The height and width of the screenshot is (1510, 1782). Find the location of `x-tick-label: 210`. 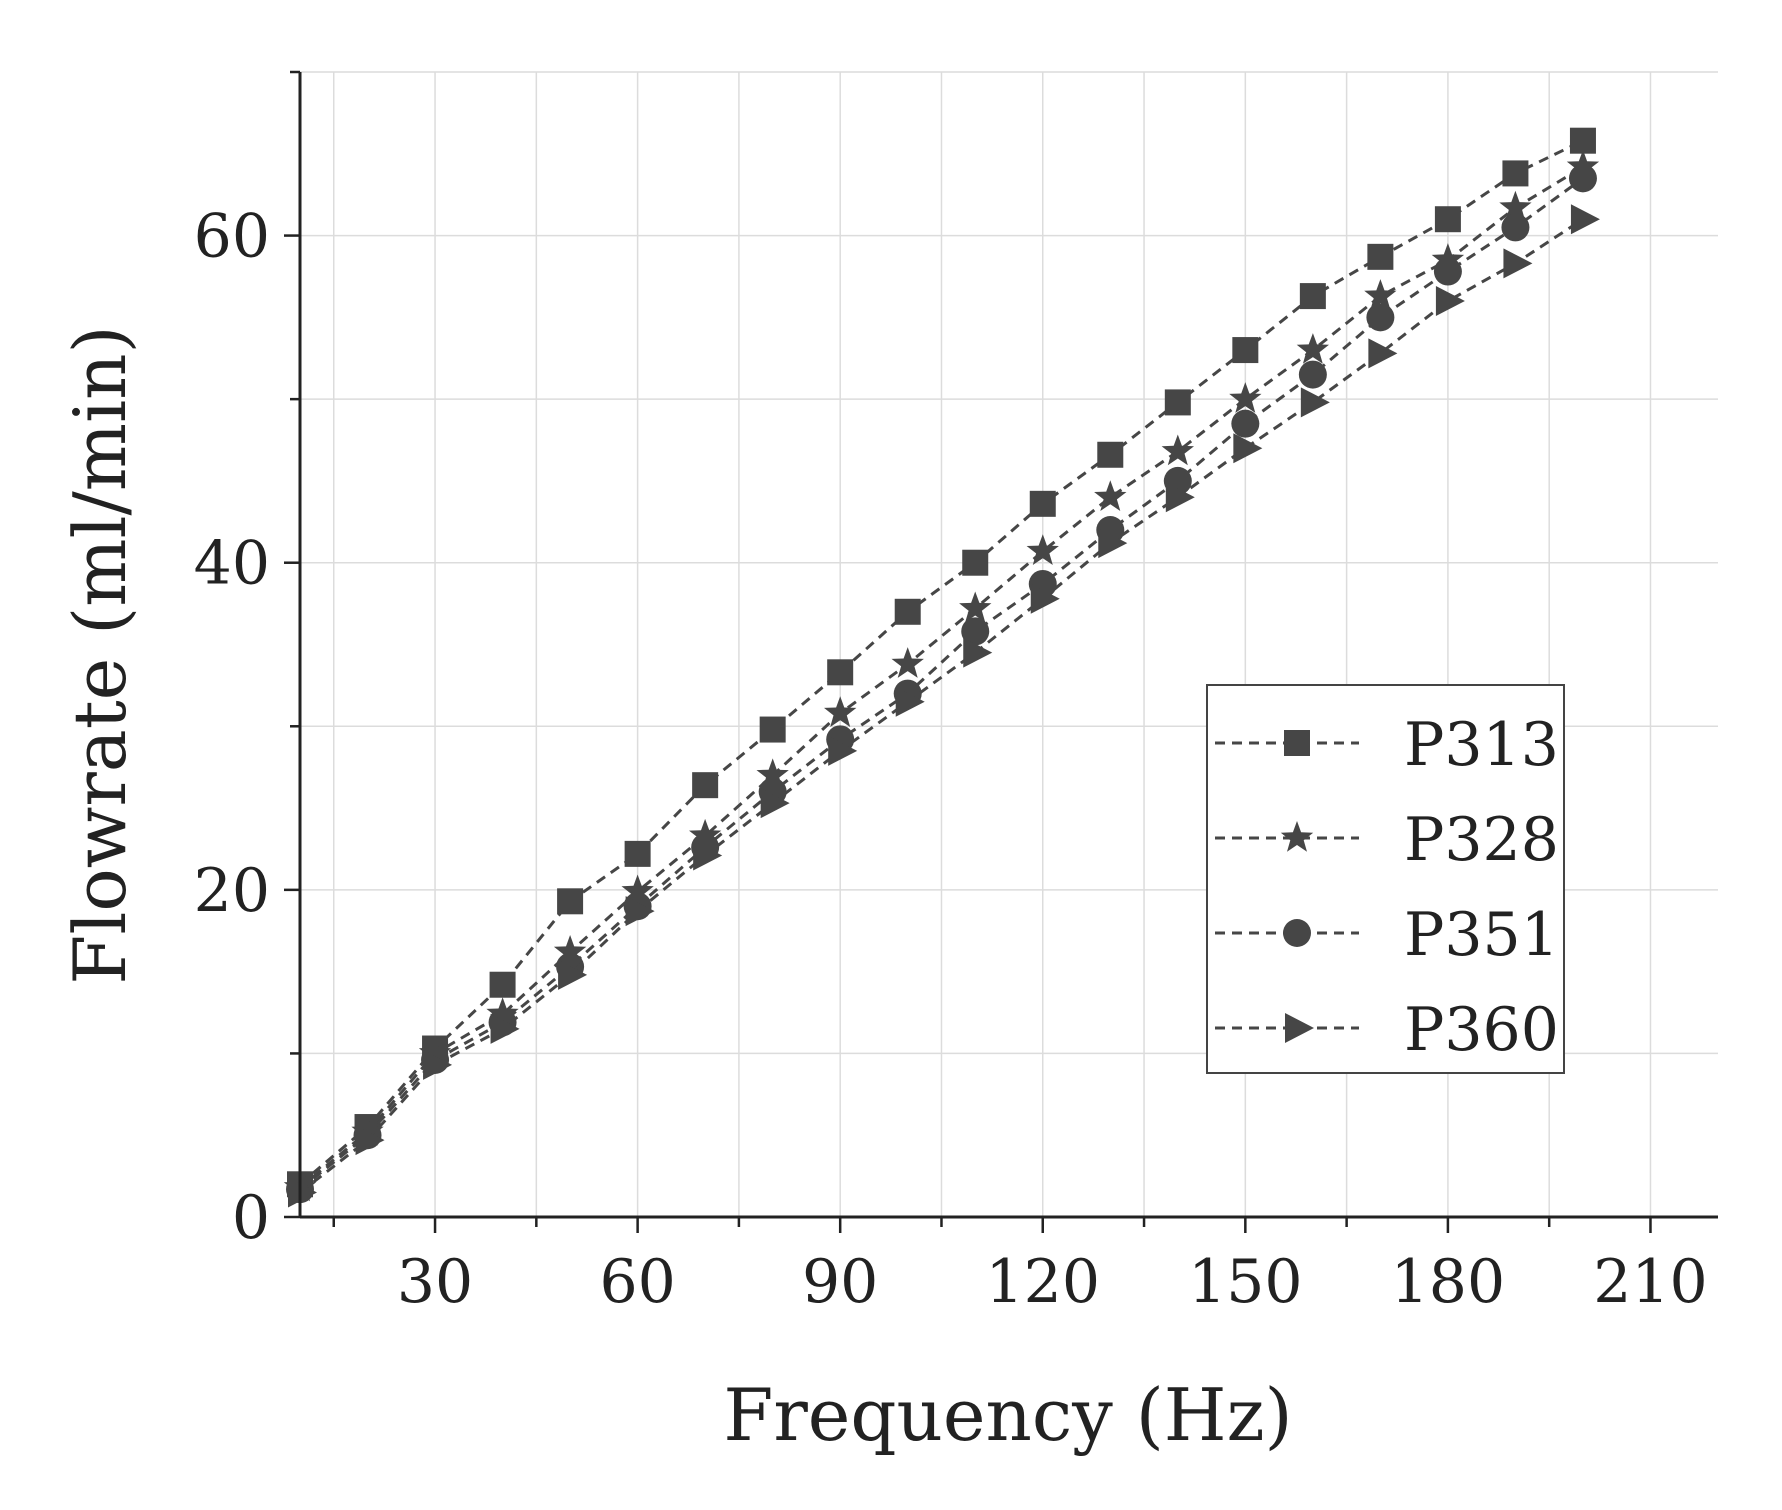

x-tick-label: 210 is located at coordinates (1650, 1282).